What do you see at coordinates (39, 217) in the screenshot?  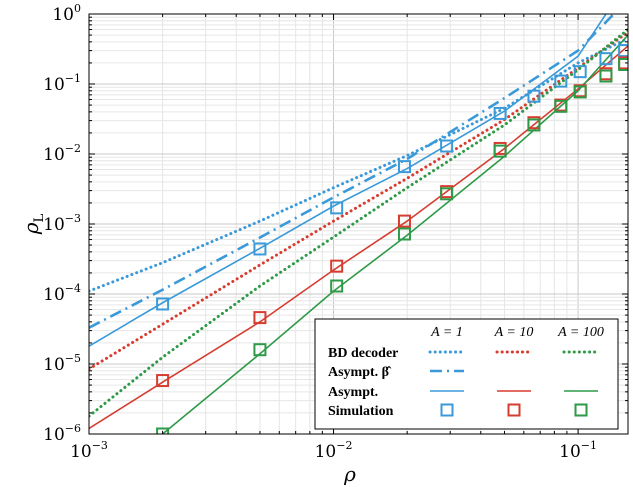 I see `y-axis-label-subscript: L` at bounding box center [39, 217].